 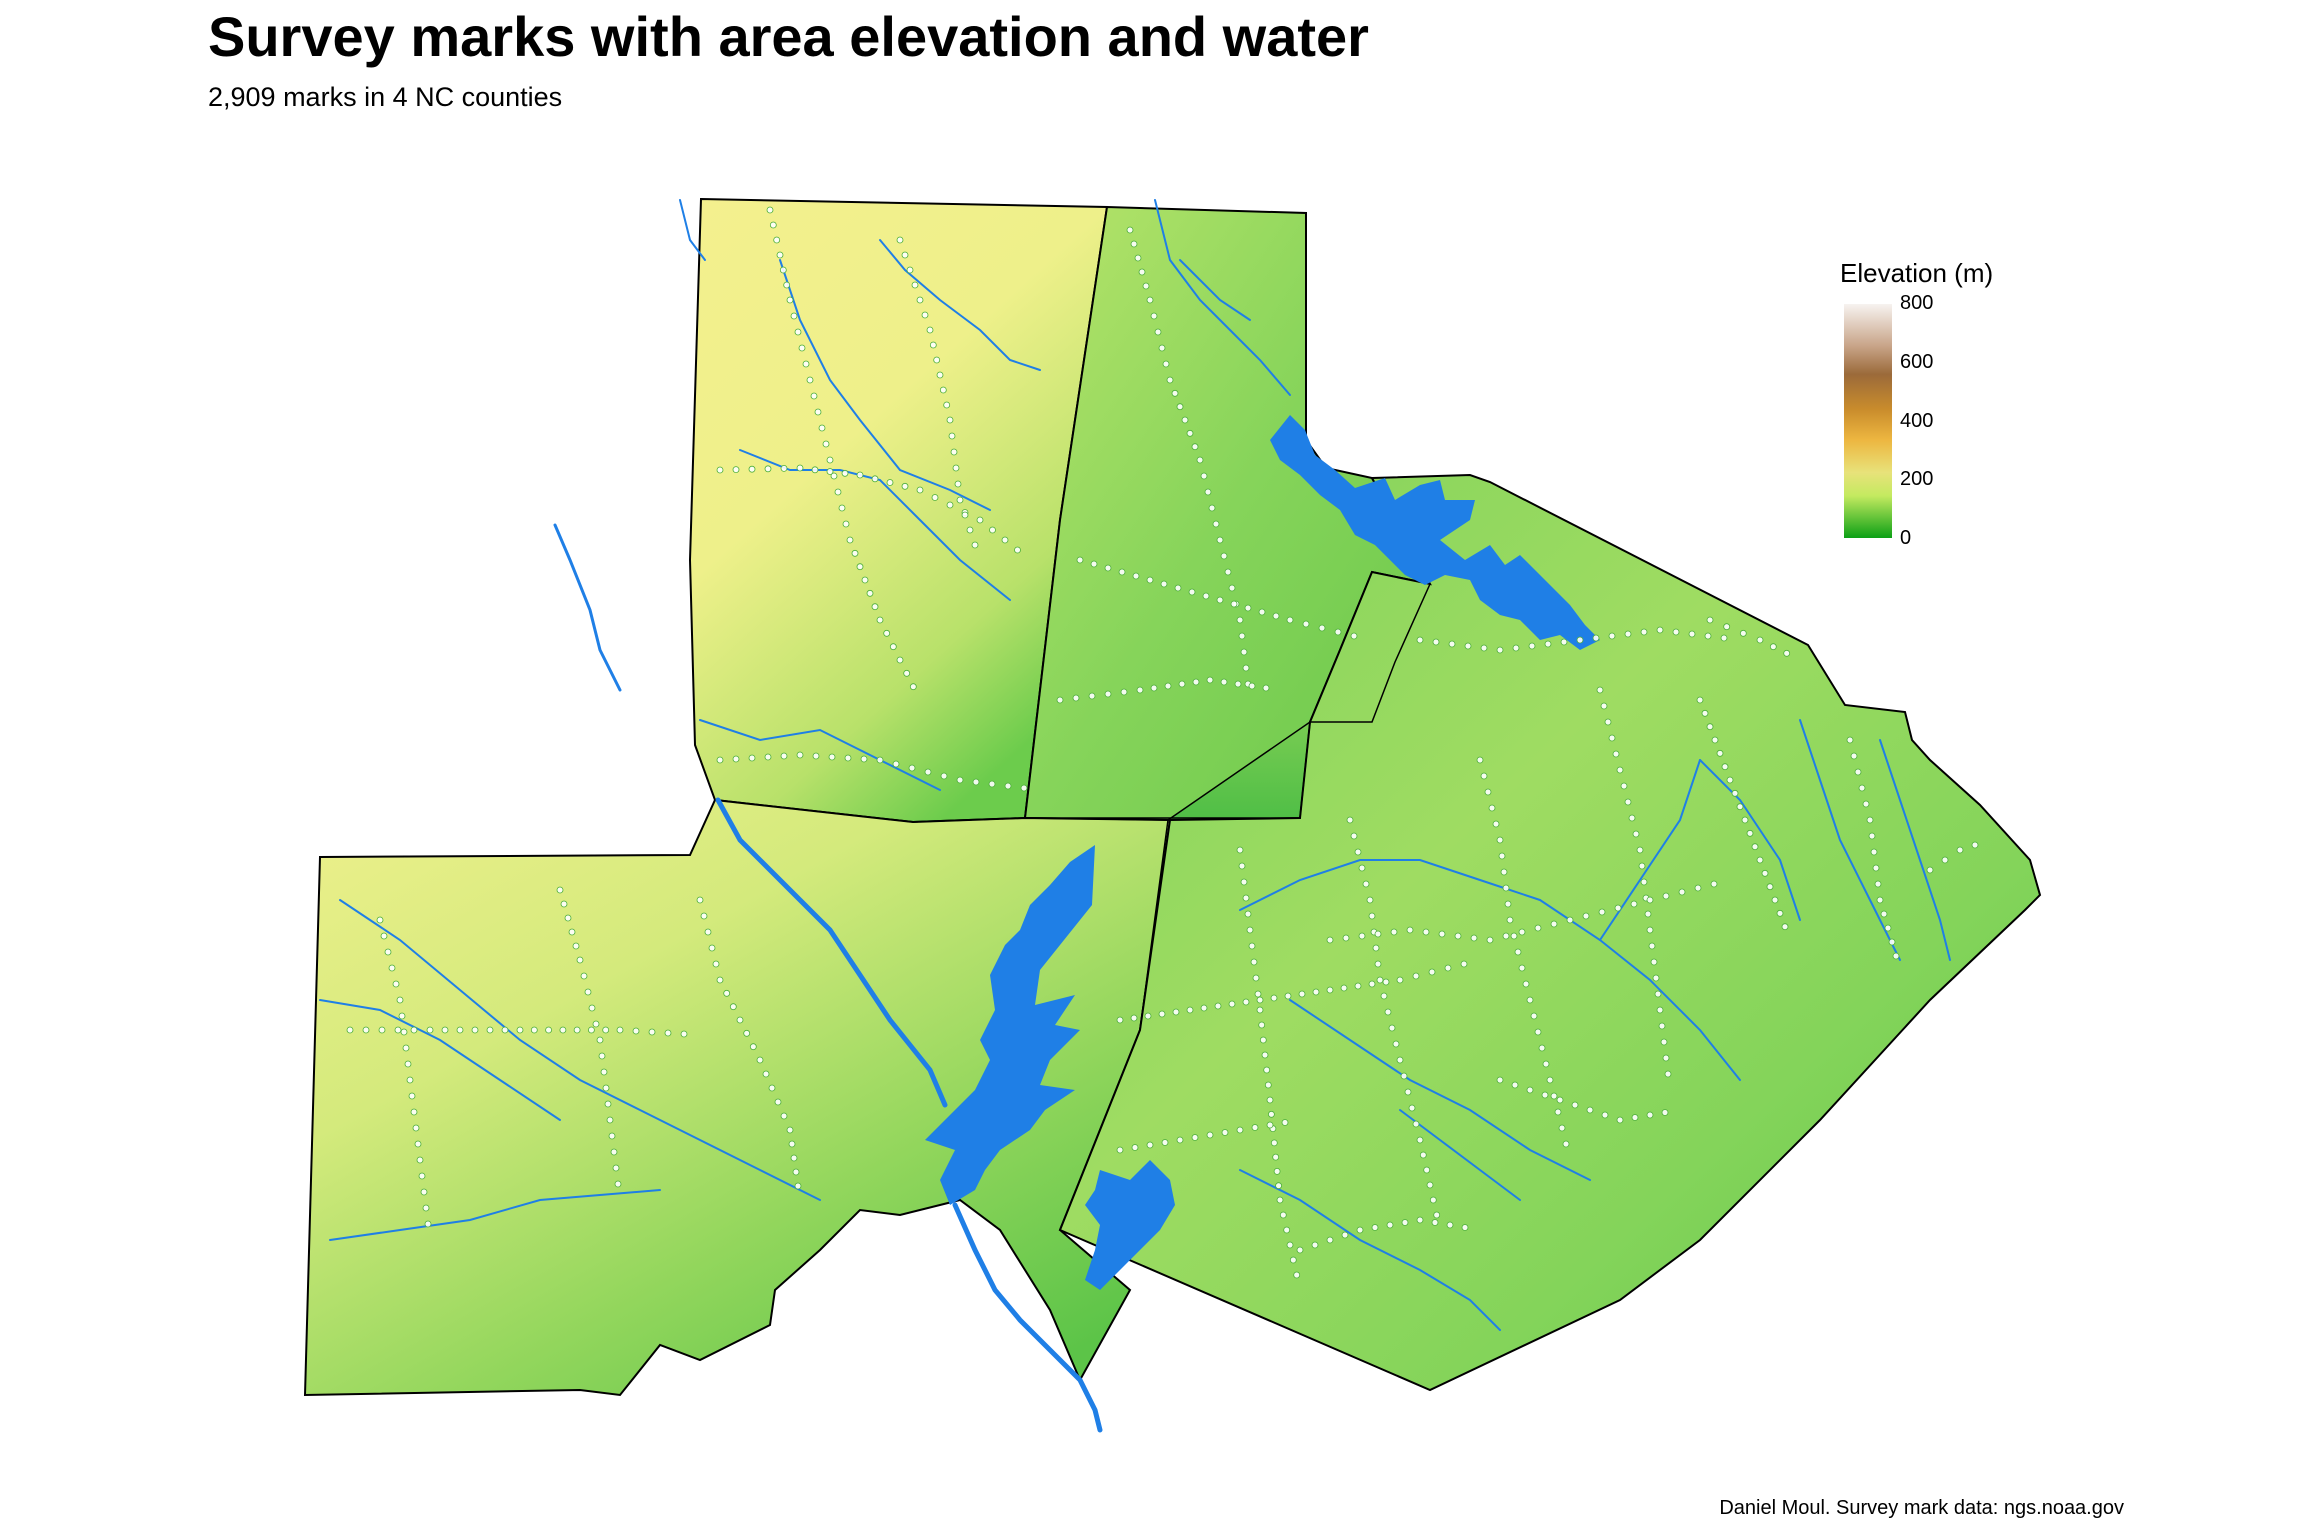 What do you see at coordinates (1917, 303) in the screenshot?
I see `legend-tick-label: 800` at bounding box center [1917, 303].